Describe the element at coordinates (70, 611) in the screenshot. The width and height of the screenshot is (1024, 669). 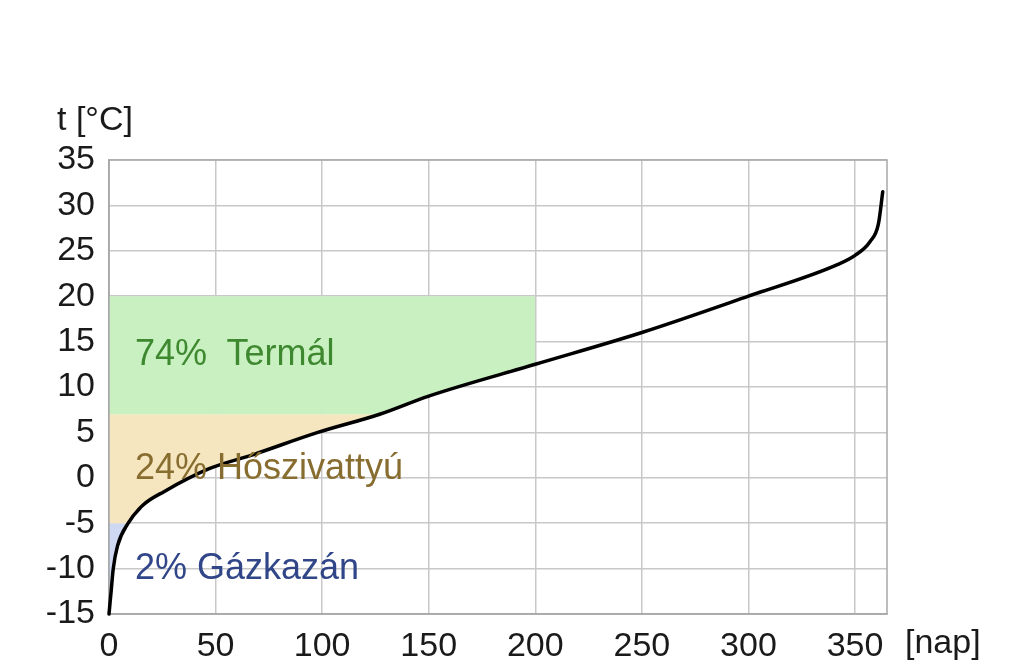
I see `y-tick-label: -15` at that location.